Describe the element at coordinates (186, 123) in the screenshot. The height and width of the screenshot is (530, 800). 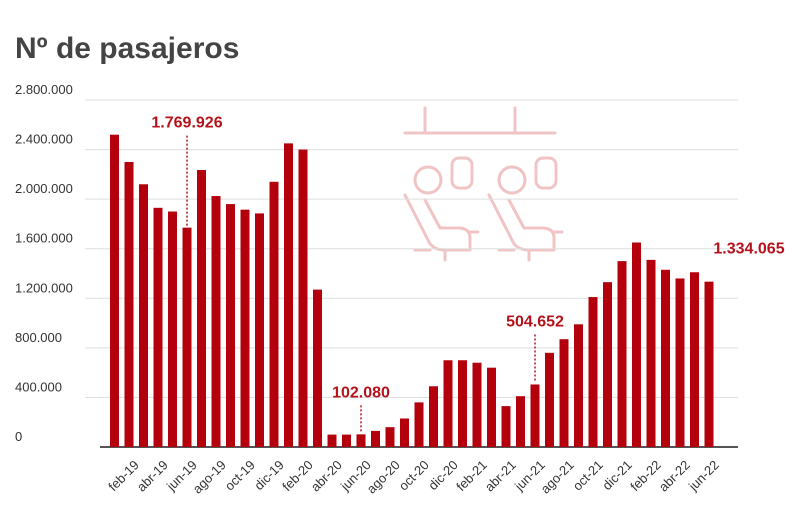
I see `value-label: 1.769.926` at that location.